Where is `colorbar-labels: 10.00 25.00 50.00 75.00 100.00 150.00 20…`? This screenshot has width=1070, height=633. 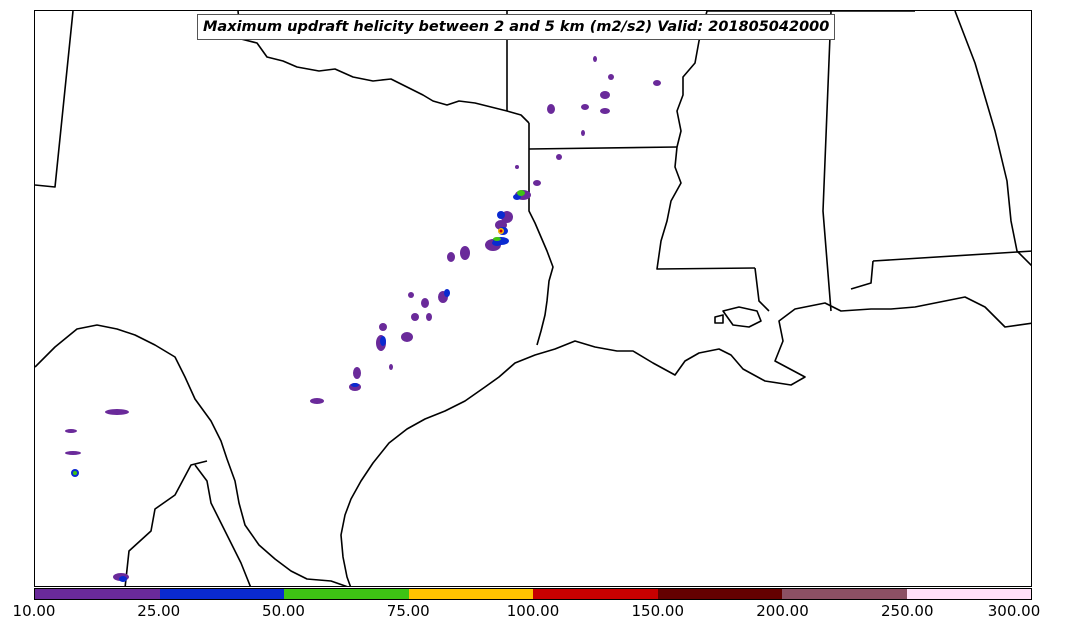
colorbar-labels: 10.00 25.00 50.00 75.00 100.00 150.00 20… is located at coordinates (527, 613).